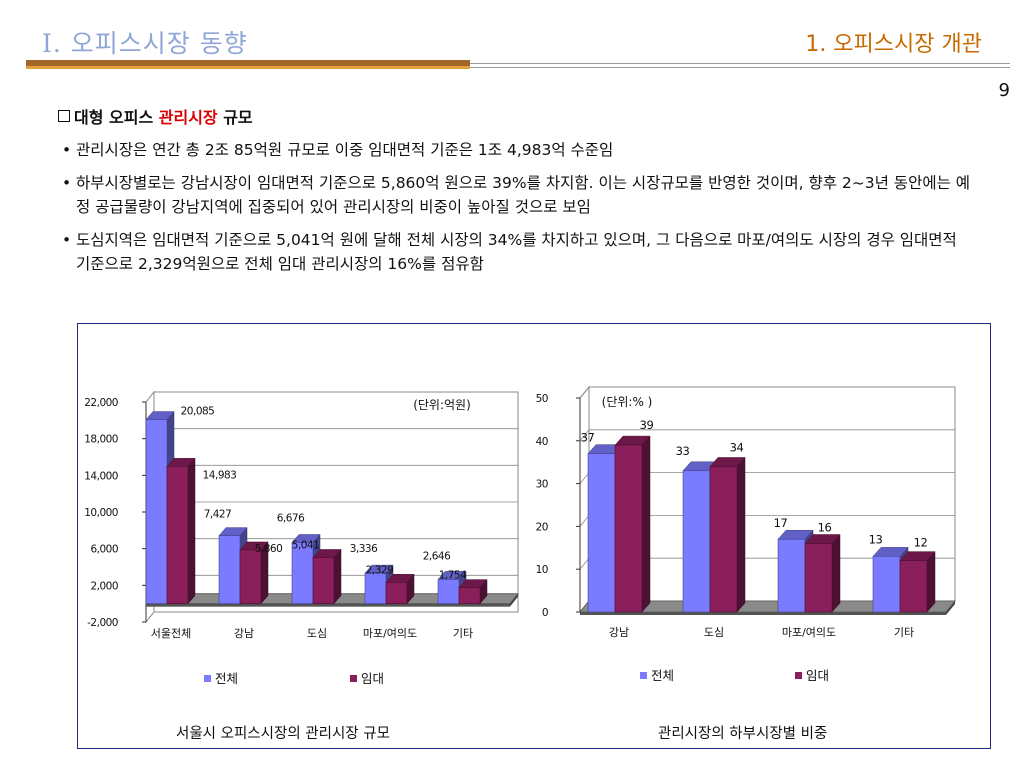 The image size is (1024, 768). I want to click on header-rule-thin-top, so click(740, 63).